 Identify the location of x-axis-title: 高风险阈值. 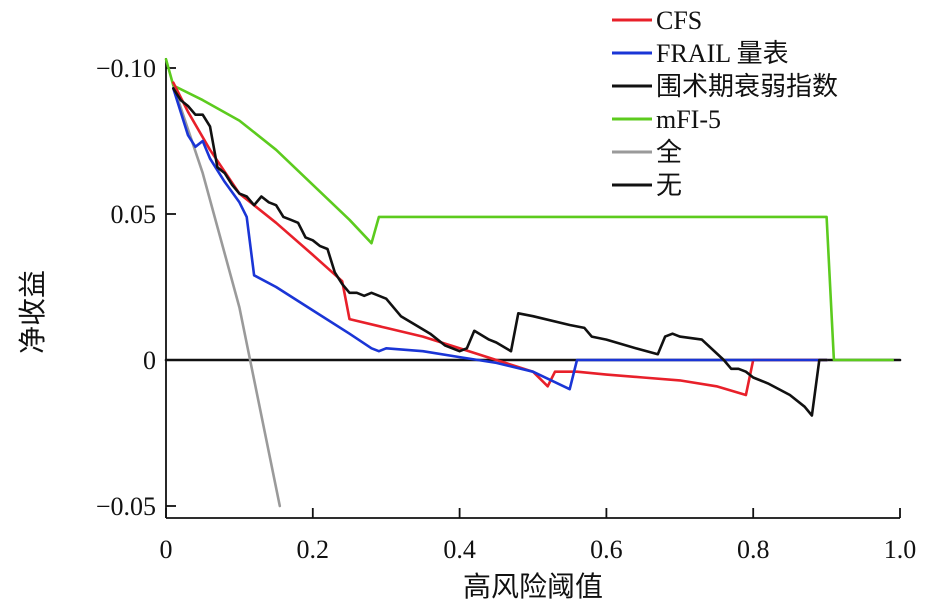
(533, 586).